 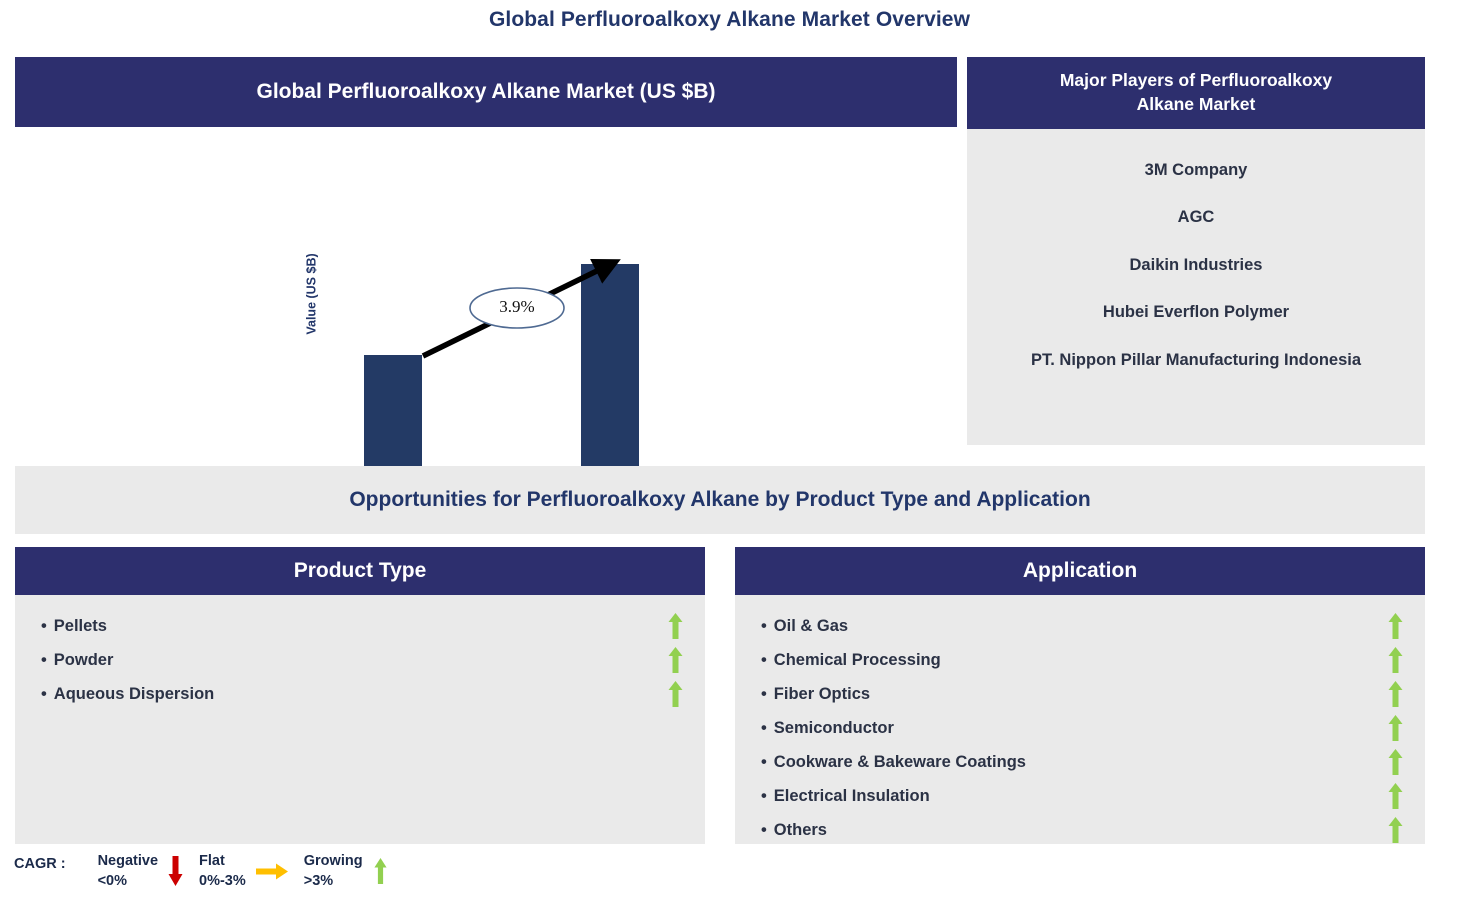 What do you see at coordinates (311, 294) in the screenshot?
I see `chart-y-axis-label: Value (US $B)` at bounding box center [311, 294].